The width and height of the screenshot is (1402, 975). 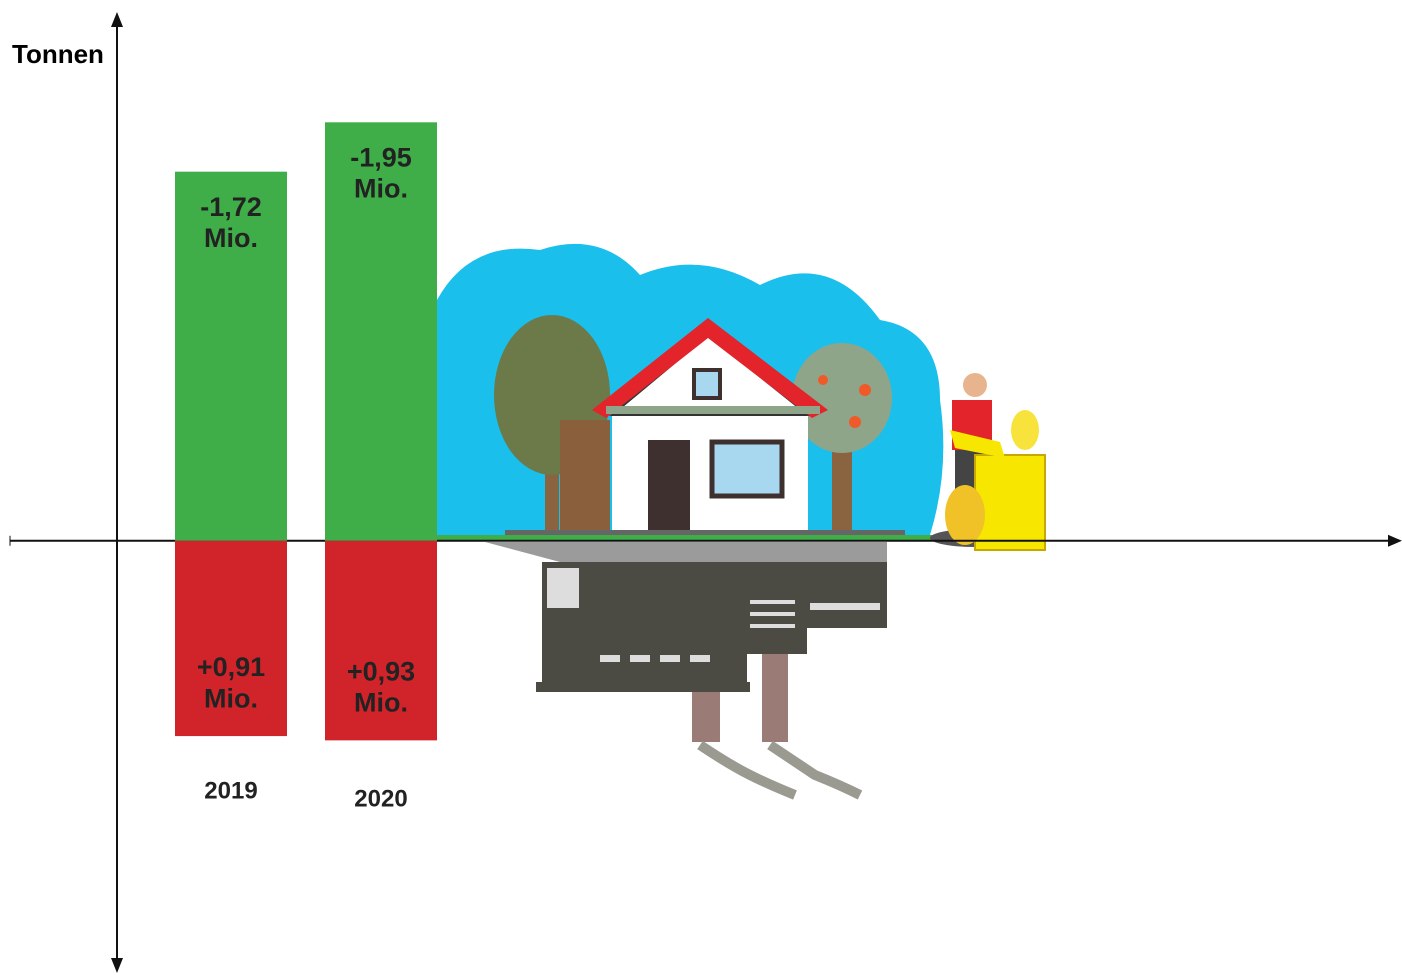 I want to click on value-label: -1,95 Mio., so click(x=381, y=173).